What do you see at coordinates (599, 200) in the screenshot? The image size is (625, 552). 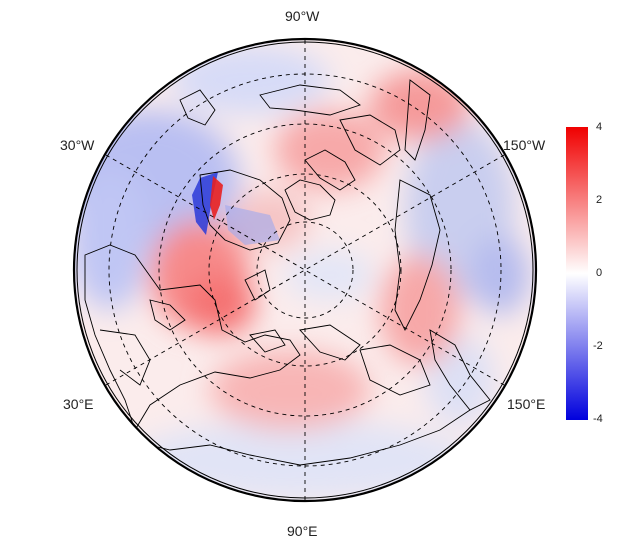 I see `colorbar-tick: 2` at bounding box center [599, 200].